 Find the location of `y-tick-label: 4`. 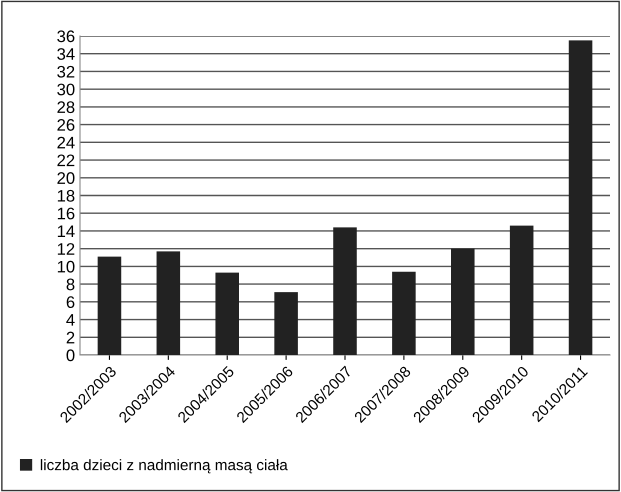

y-tick-label: 4 is located at coordinates (70, 320).